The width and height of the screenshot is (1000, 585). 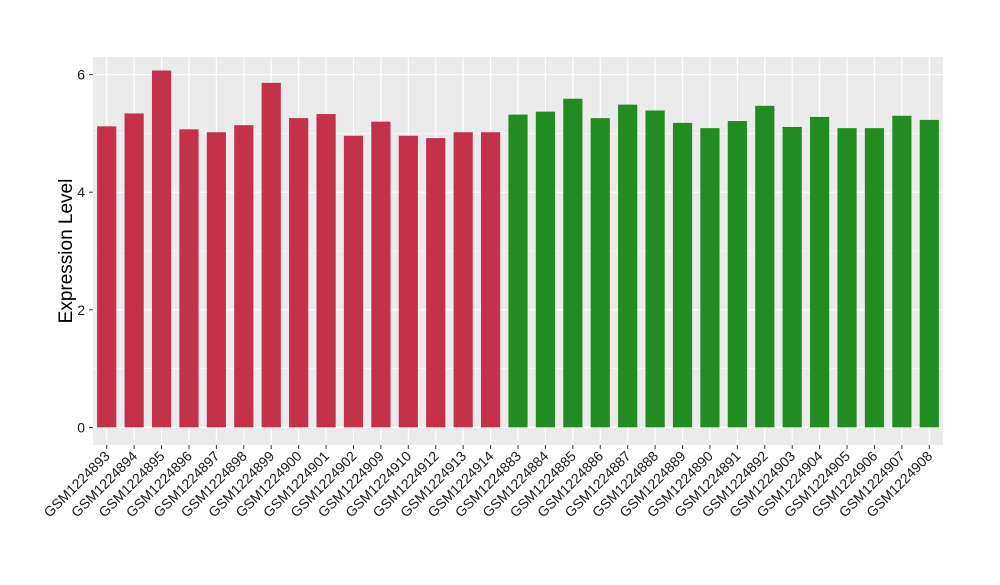 I want to click on bar-GSM1224899, so click(x=271, y=255).